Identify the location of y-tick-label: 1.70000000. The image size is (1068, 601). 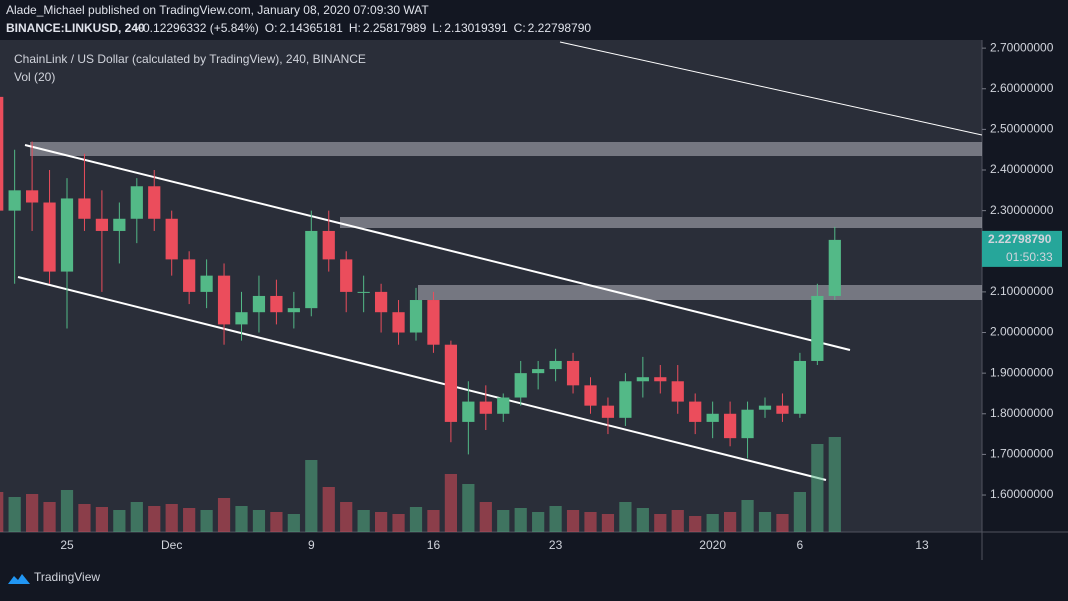
(1022, 454).